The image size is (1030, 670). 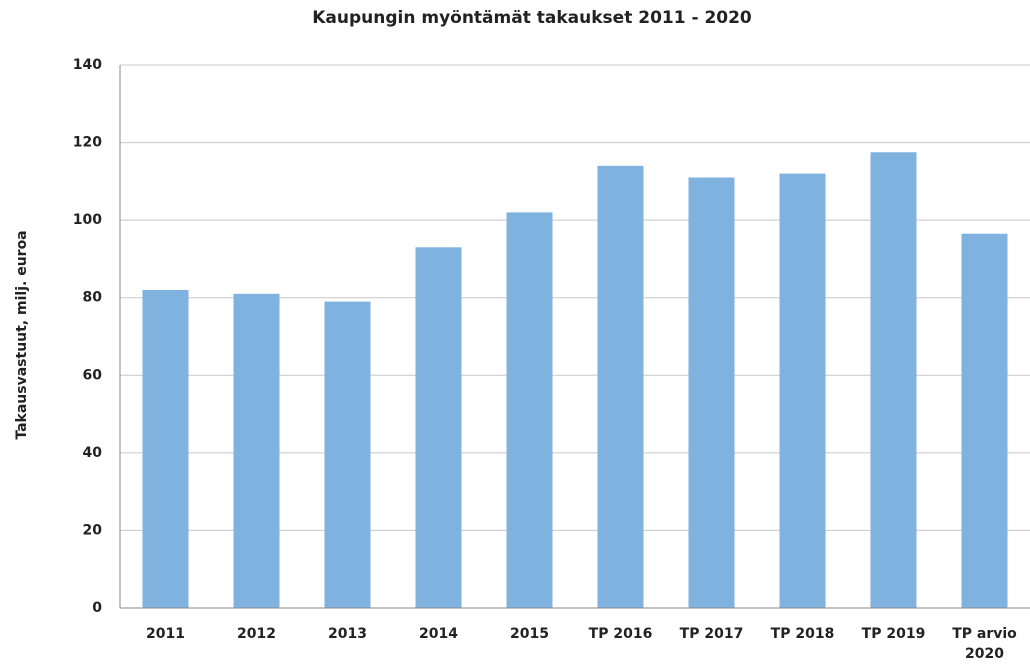 I want to click on y-tick-label: 140, so click(x=87, y=65).